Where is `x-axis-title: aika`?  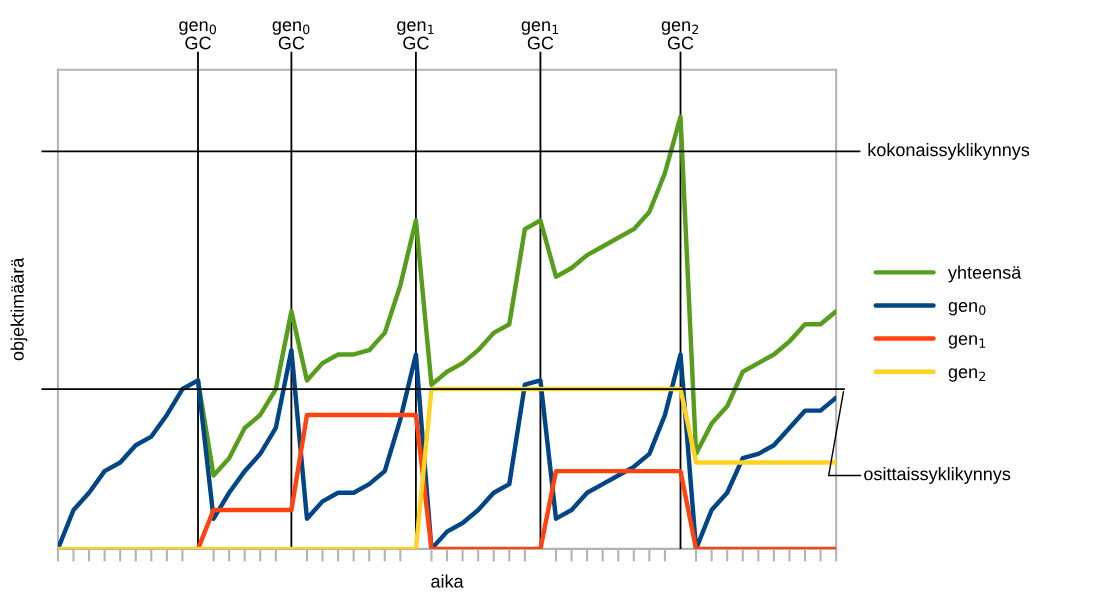 x-axis-title: aika is located at coordinates (447, 581).